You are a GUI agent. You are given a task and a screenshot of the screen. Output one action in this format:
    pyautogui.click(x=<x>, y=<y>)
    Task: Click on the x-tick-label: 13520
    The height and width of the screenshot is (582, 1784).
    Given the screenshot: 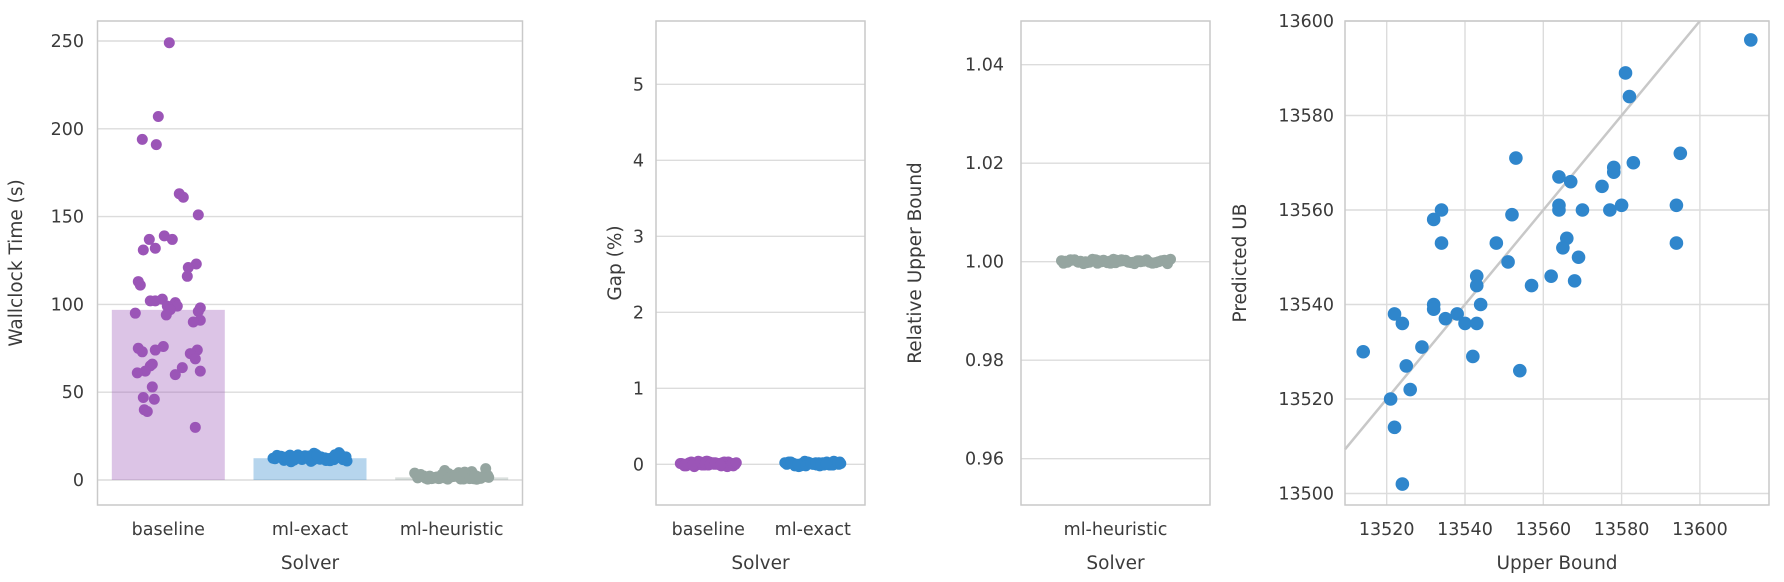 What is the action you would take?
    pyautogui.click(x=1387, y=530)
    